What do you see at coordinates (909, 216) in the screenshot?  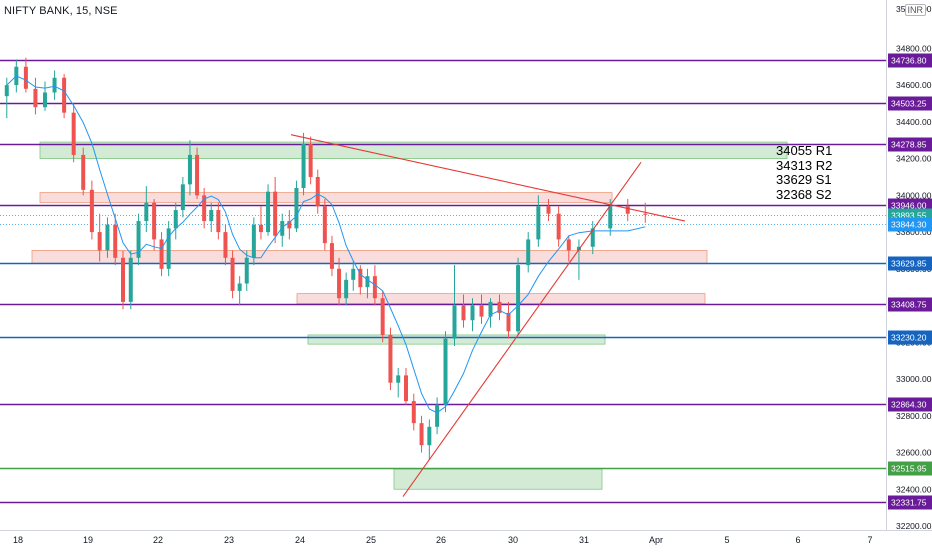 I see `price-label: 33893.55` at bounding box center [909, 216].